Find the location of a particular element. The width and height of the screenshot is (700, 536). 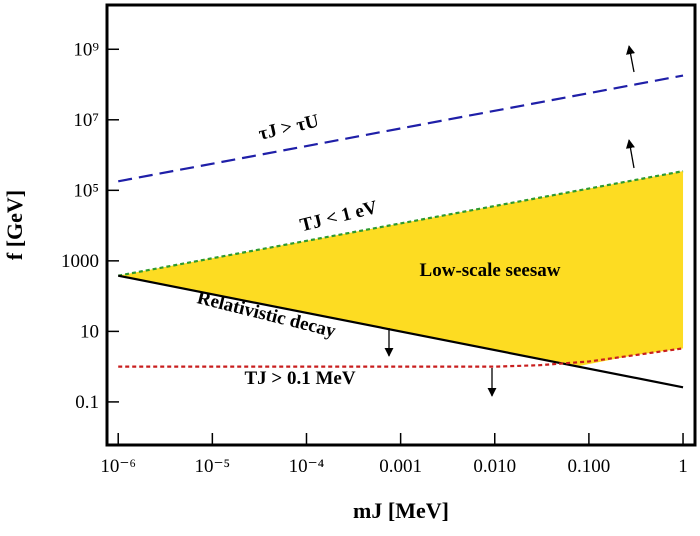

y-tick-label: 10⁵ is located at coordinates (86, 190).